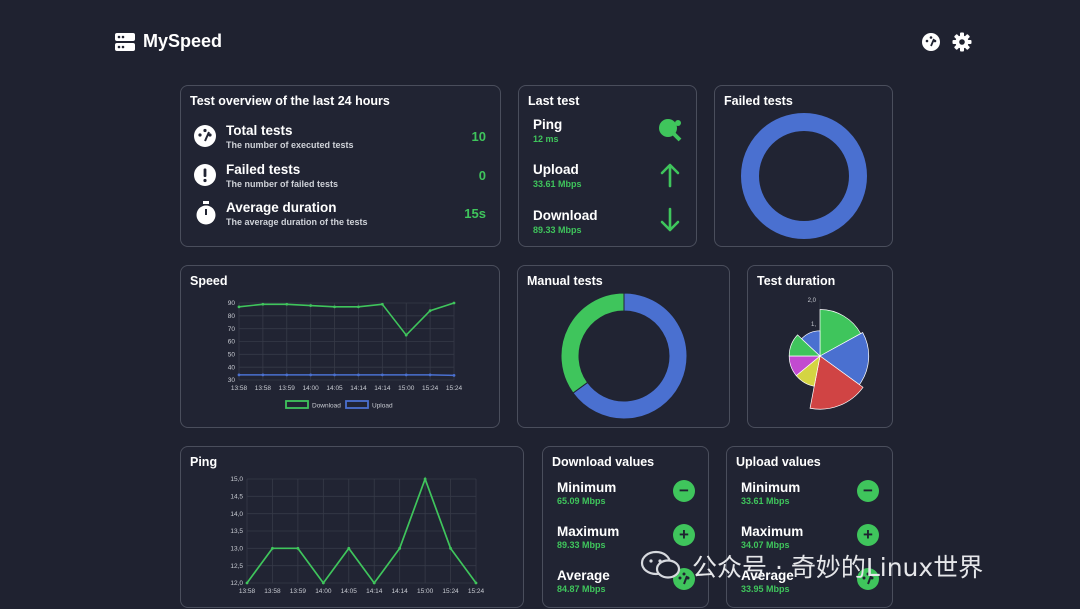 Image resolution: width=1080 pixels, height=609 pixels. I want to click on test-duration-title: Test duration, so click(796, 281).